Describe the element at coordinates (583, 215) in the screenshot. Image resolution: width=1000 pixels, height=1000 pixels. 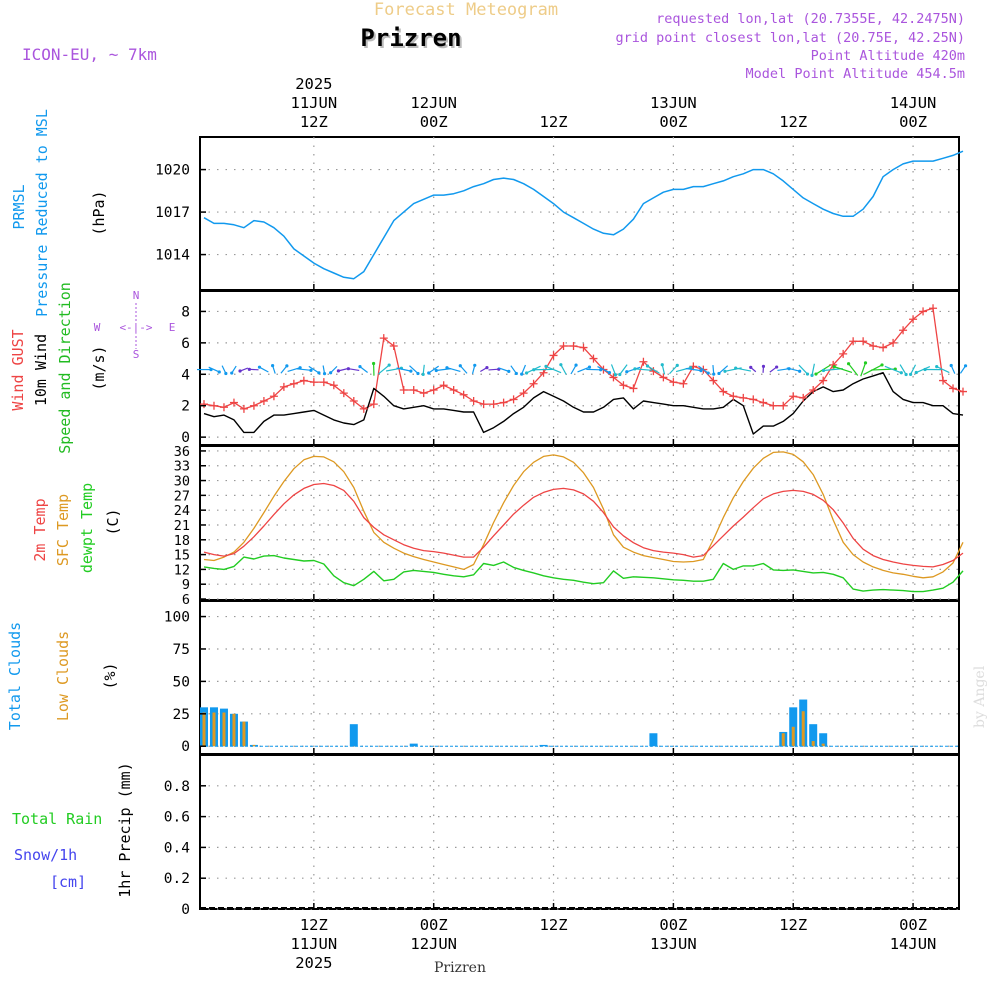
I see `pressure-line` at that location.